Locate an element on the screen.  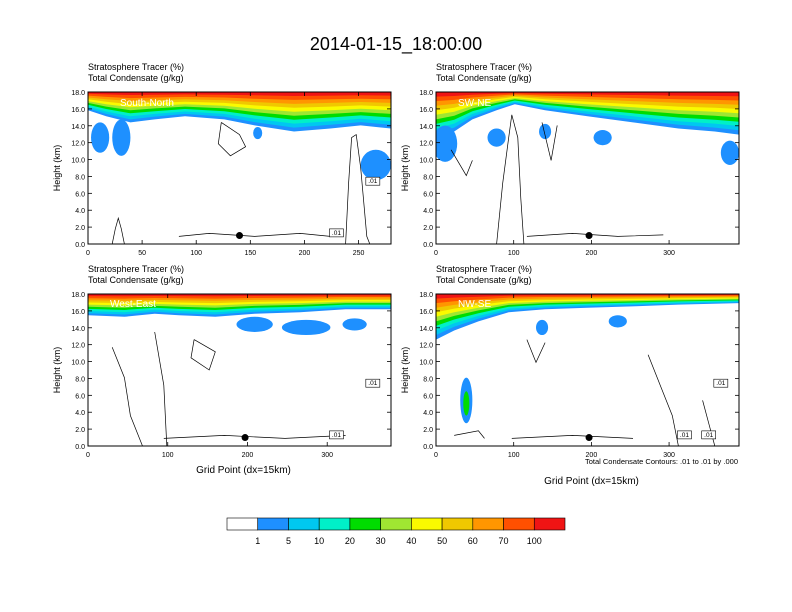
x-tick-label: 250 is located at coordinates (359, 253).